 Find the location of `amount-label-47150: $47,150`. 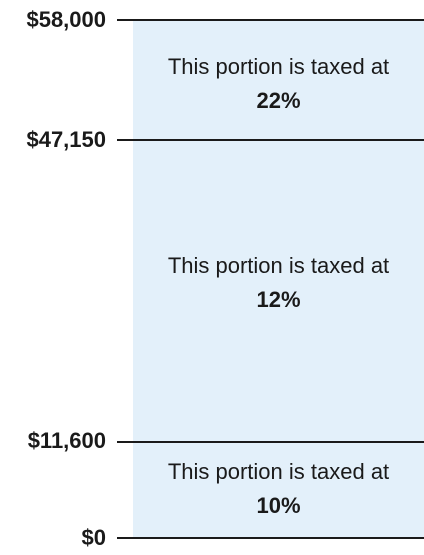

amount-label-47150: $47,150 is located at coordinates (66, 139).